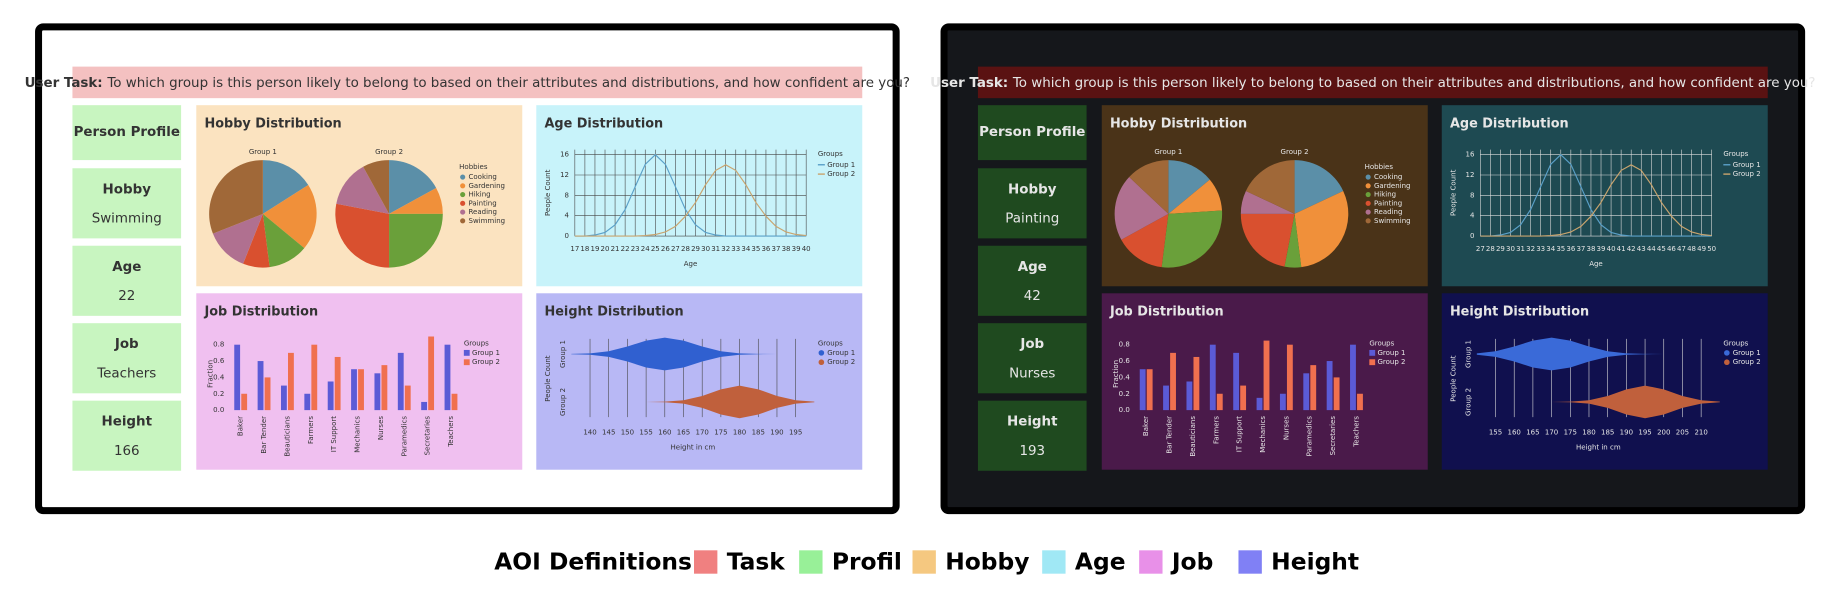  What do you see at coordinates (1169, 435) in the screenshot?
I see `x-tick-label: Bar Tender` at bounding box center [1169, 435].